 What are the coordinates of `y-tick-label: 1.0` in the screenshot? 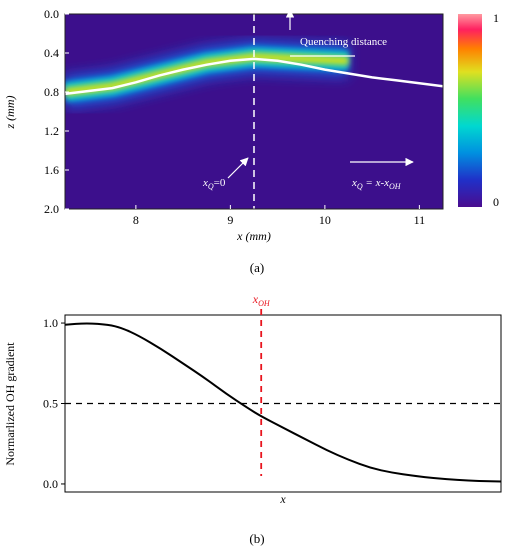 It's located at (50, 323).